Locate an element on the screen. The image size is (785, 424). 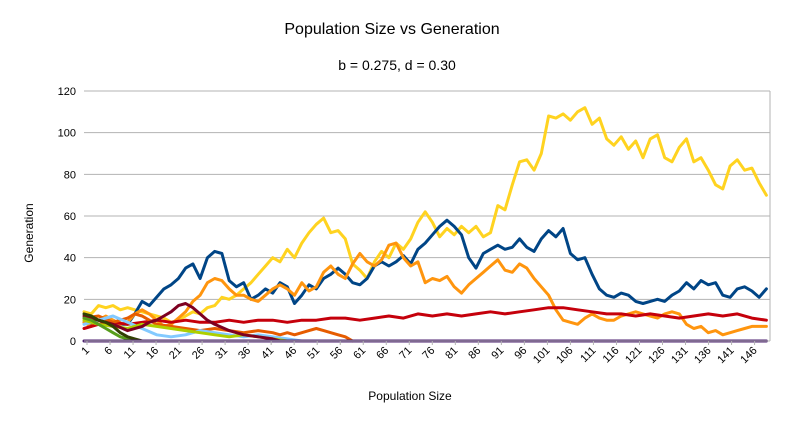
x-tick-label: 116 is located at coordinates (611, 355).